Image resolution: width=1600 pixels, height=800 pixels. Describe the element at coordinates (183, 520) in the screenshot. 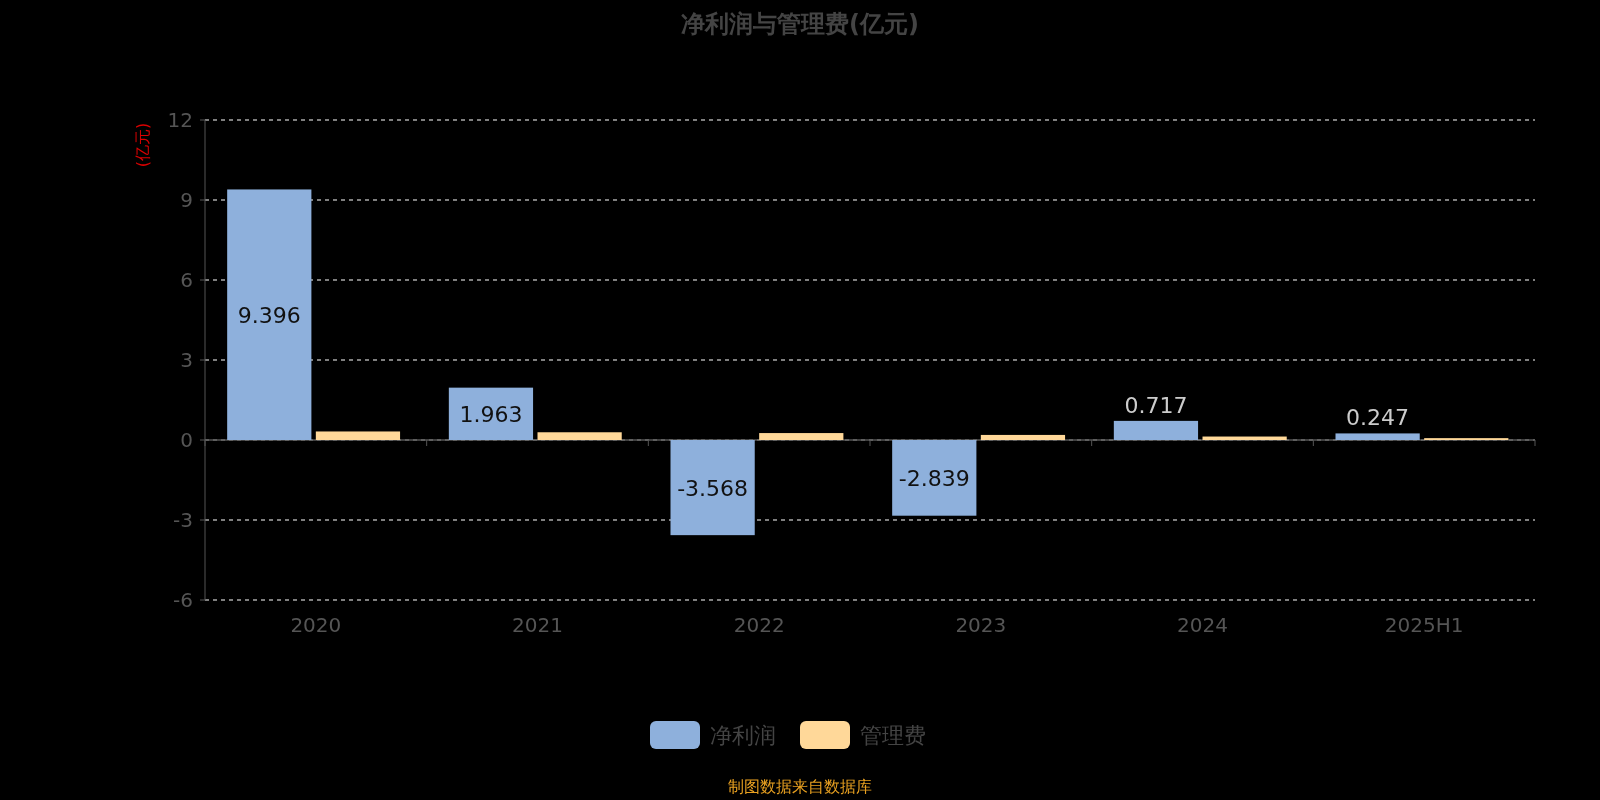

I see `y-tick-label: -3` at that location.